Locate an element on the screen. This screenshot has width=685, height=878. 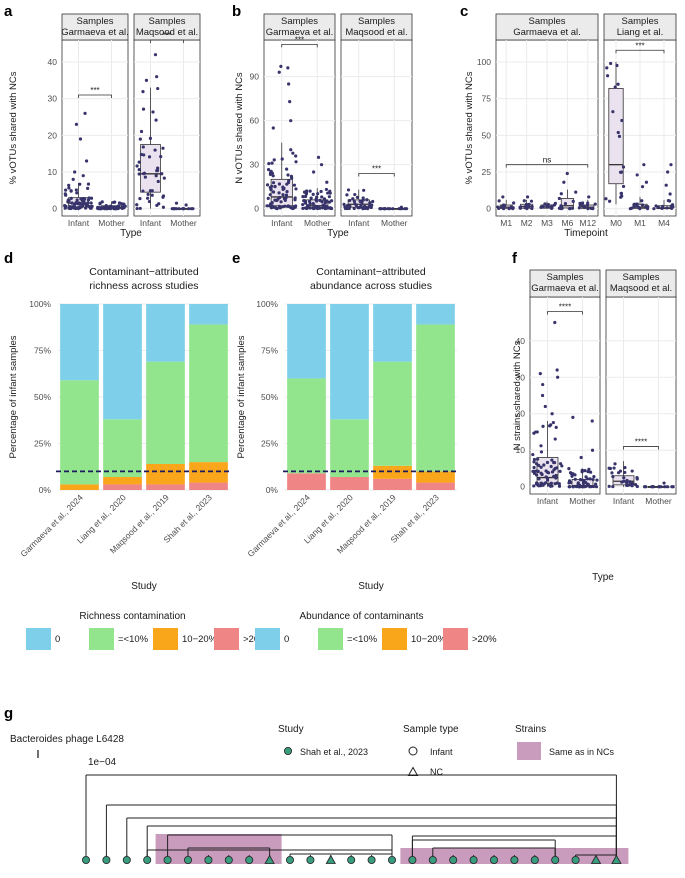
x-tick-label: M6 is located at coordinates (567, 223).